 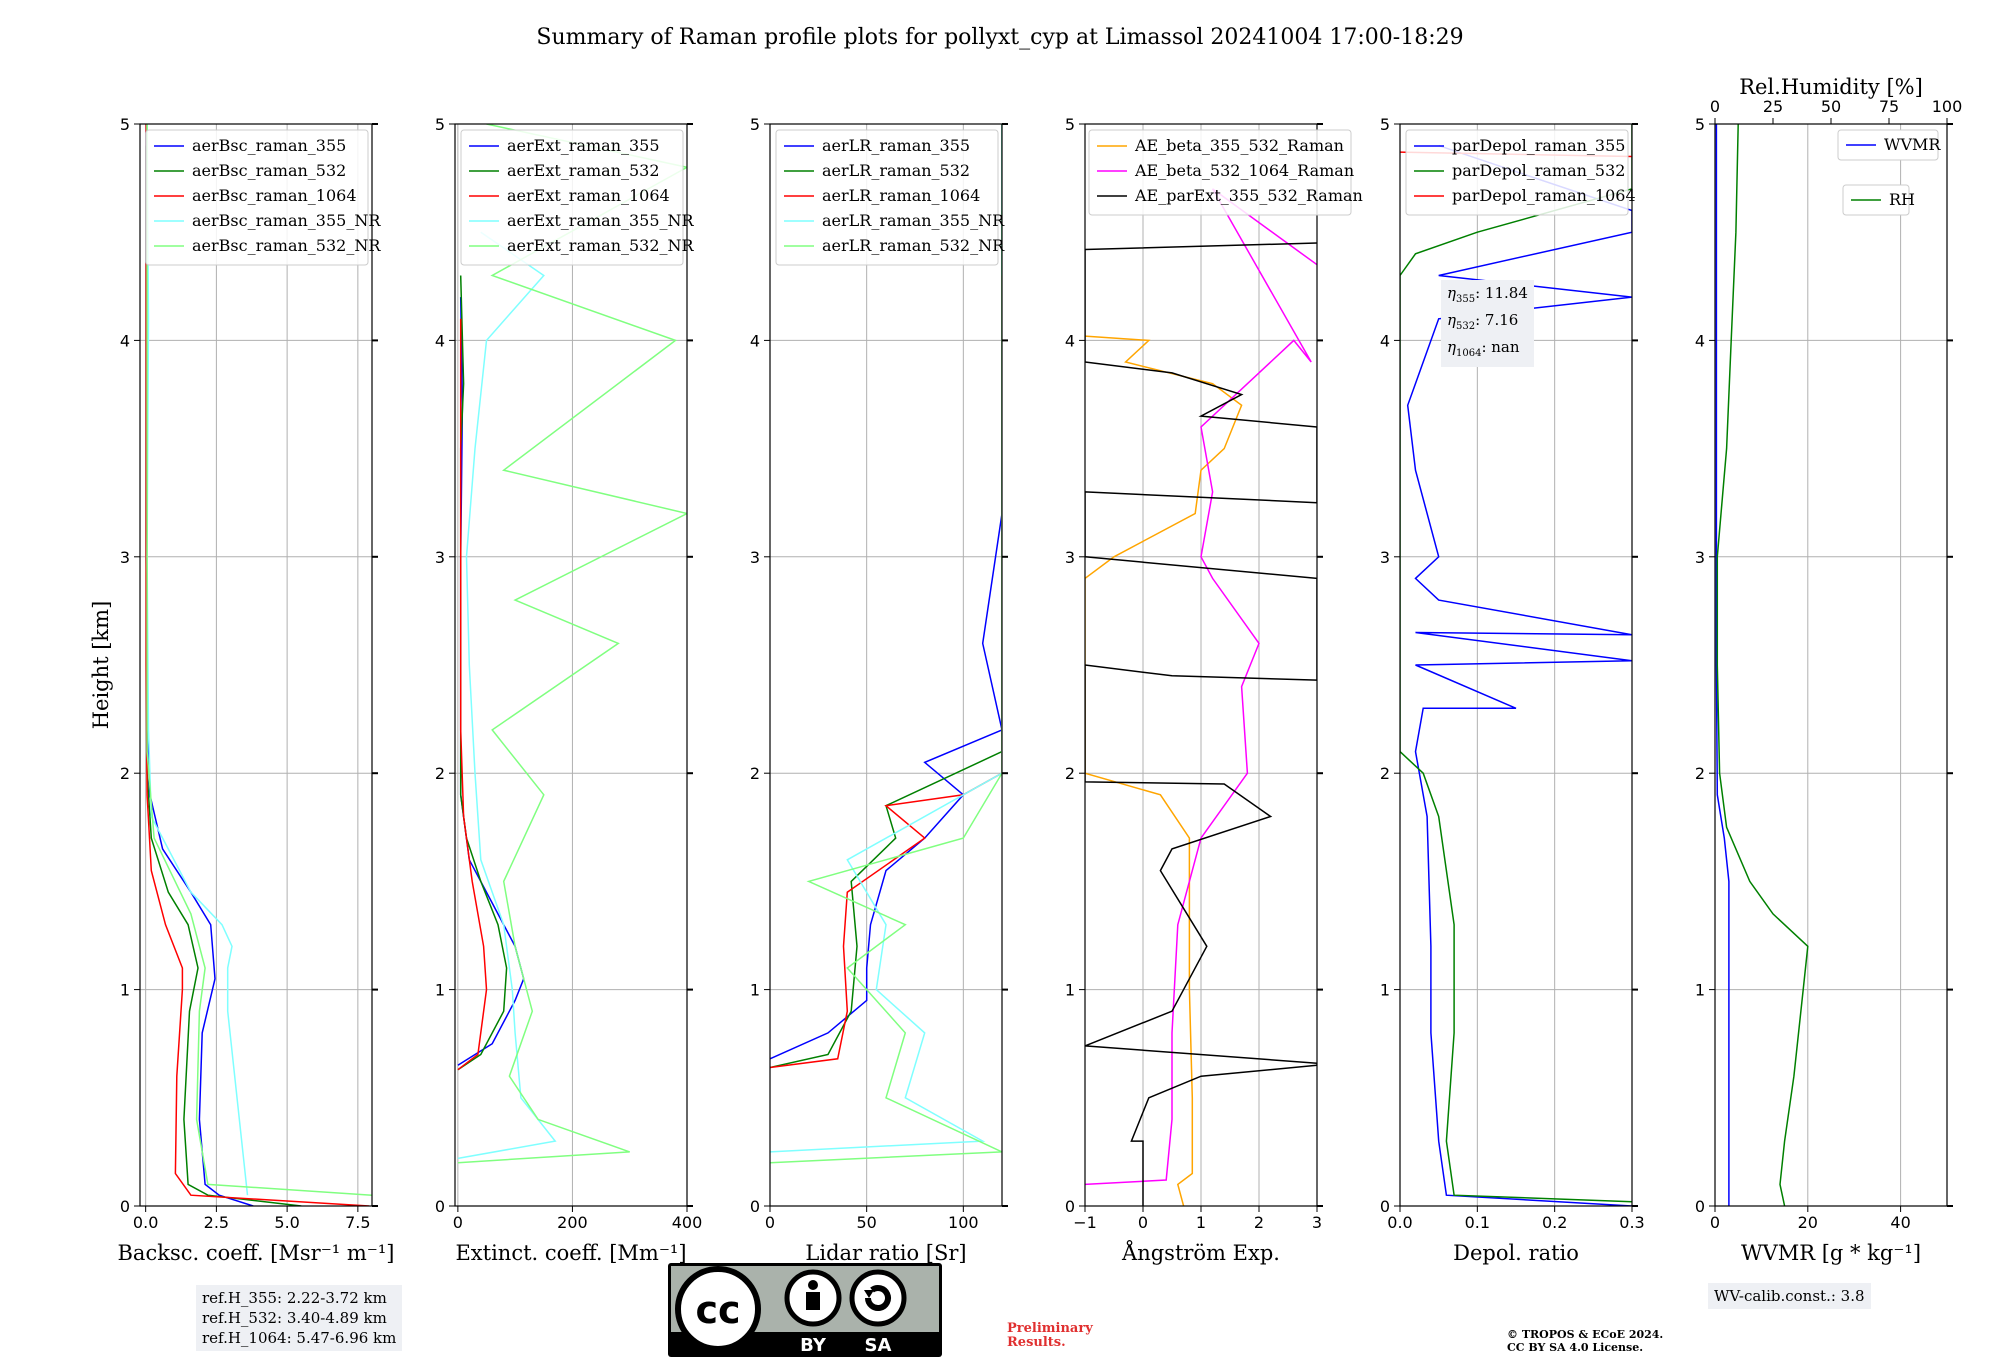 I want to click on x-tick-label: 0.0, so click(x=145, y=1222).